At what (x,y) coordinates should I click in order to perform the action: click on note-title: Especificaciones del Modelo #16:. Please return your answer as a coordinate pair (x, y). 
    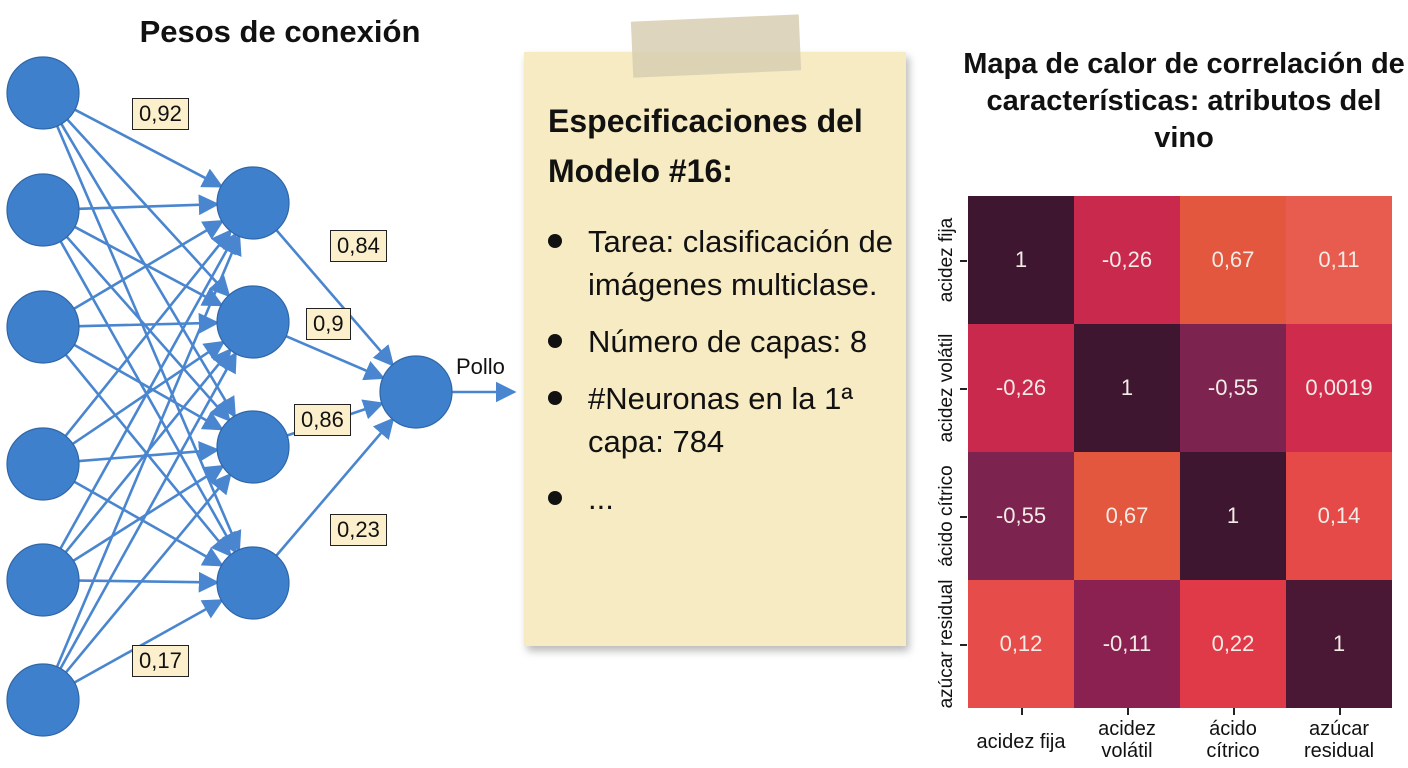
    Looking at the image, I should click on (705, 146).